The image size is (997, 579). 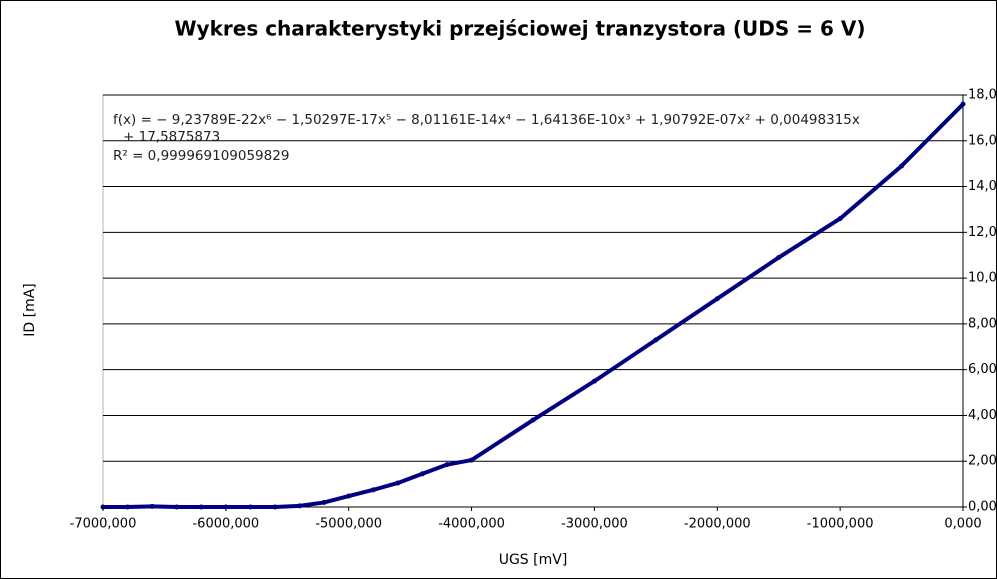 What do you see at coordinates (225, 524) in the screenshot?
I see `x-tick-label: -6000,000` at bounding box center [225, 524].